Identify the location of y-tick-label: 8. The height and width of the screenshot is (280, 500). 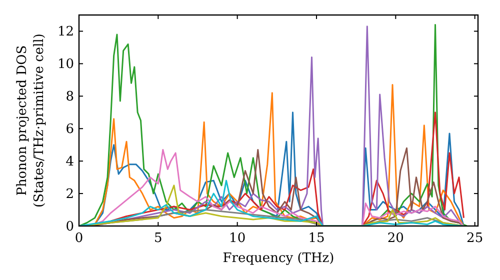
(70, 97).